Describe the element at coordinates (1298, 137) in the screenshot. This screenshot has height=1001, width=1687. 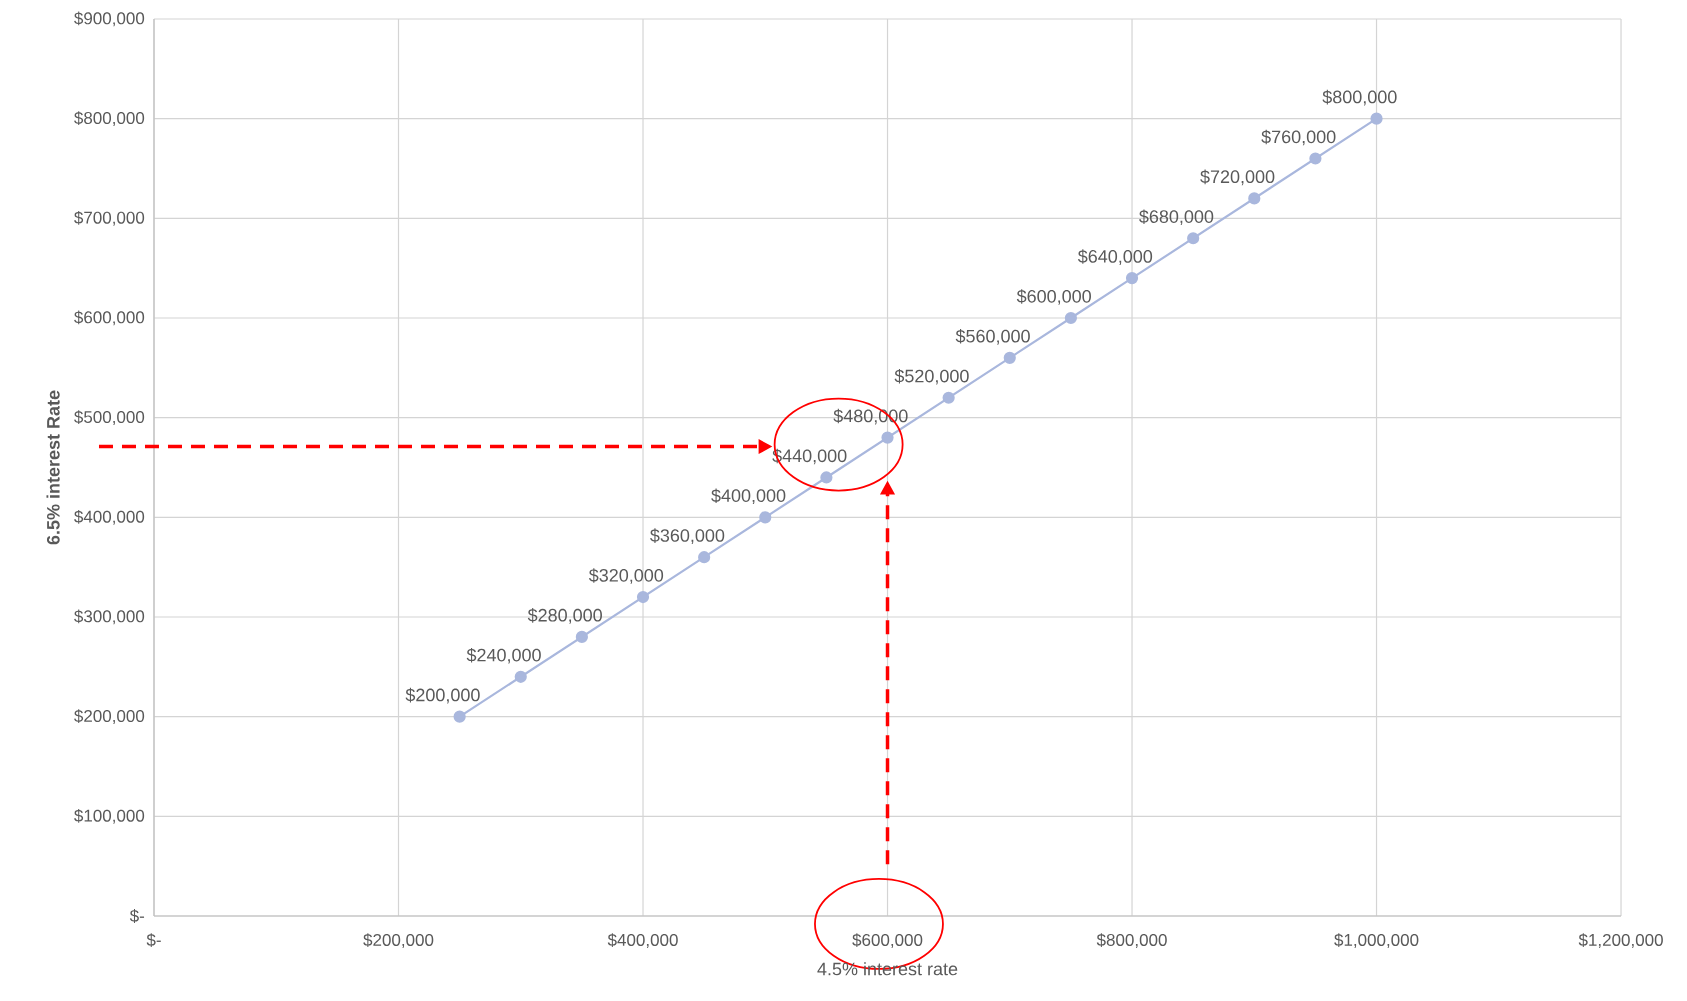
I see `data-label: $760,000` at that location.